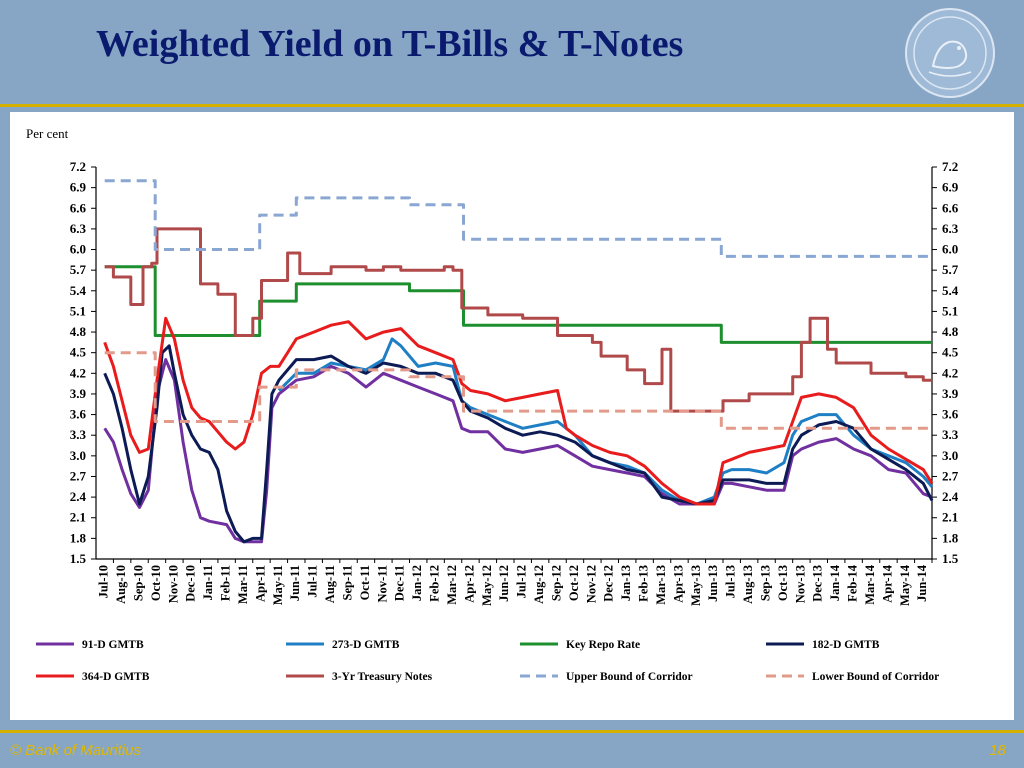 The image size is (1024, 768). I want to click on x-tick-label: Sep-10, so click(138, 583).